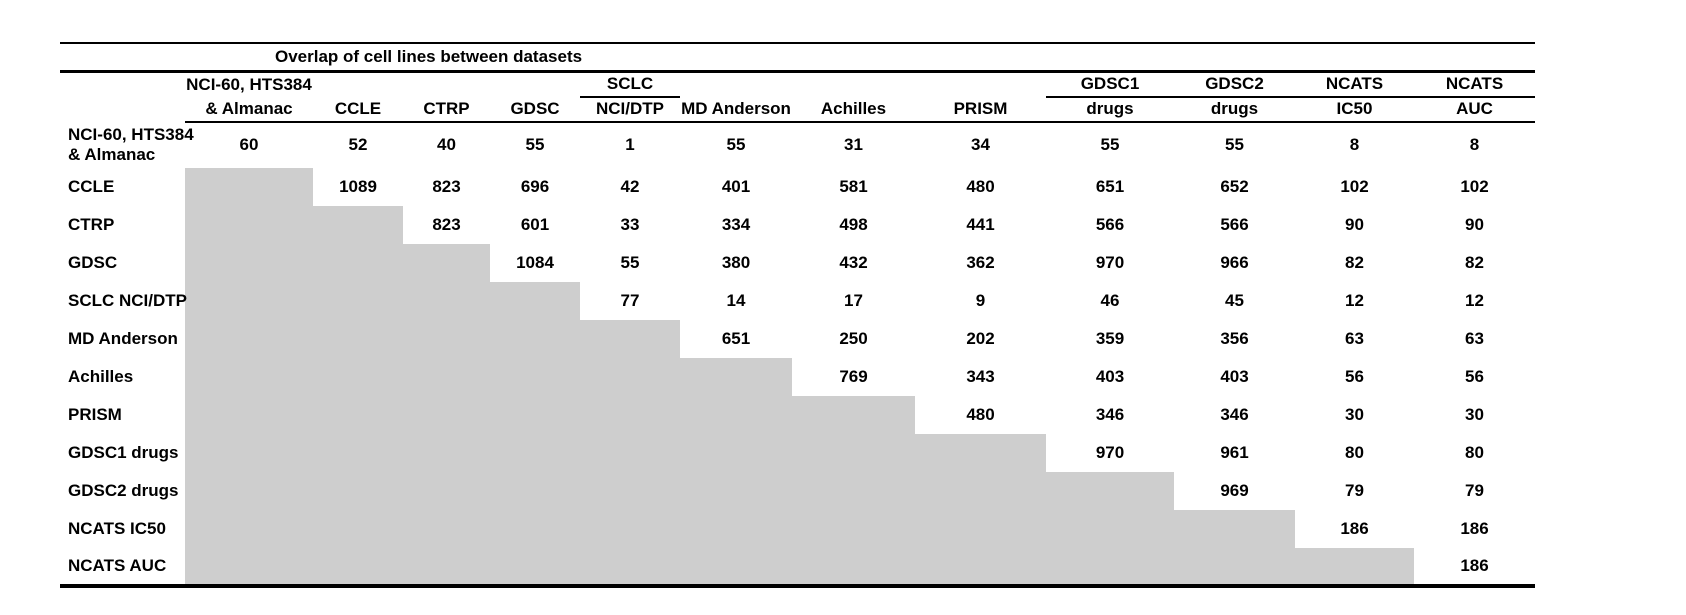 The width and height of the screenshot is (1686, 615). Describe the element at coordinates (127, 300) in the screenshot. I see `row-header-sclc-nci-dtp: SCLC NCI/DTP` at that location.